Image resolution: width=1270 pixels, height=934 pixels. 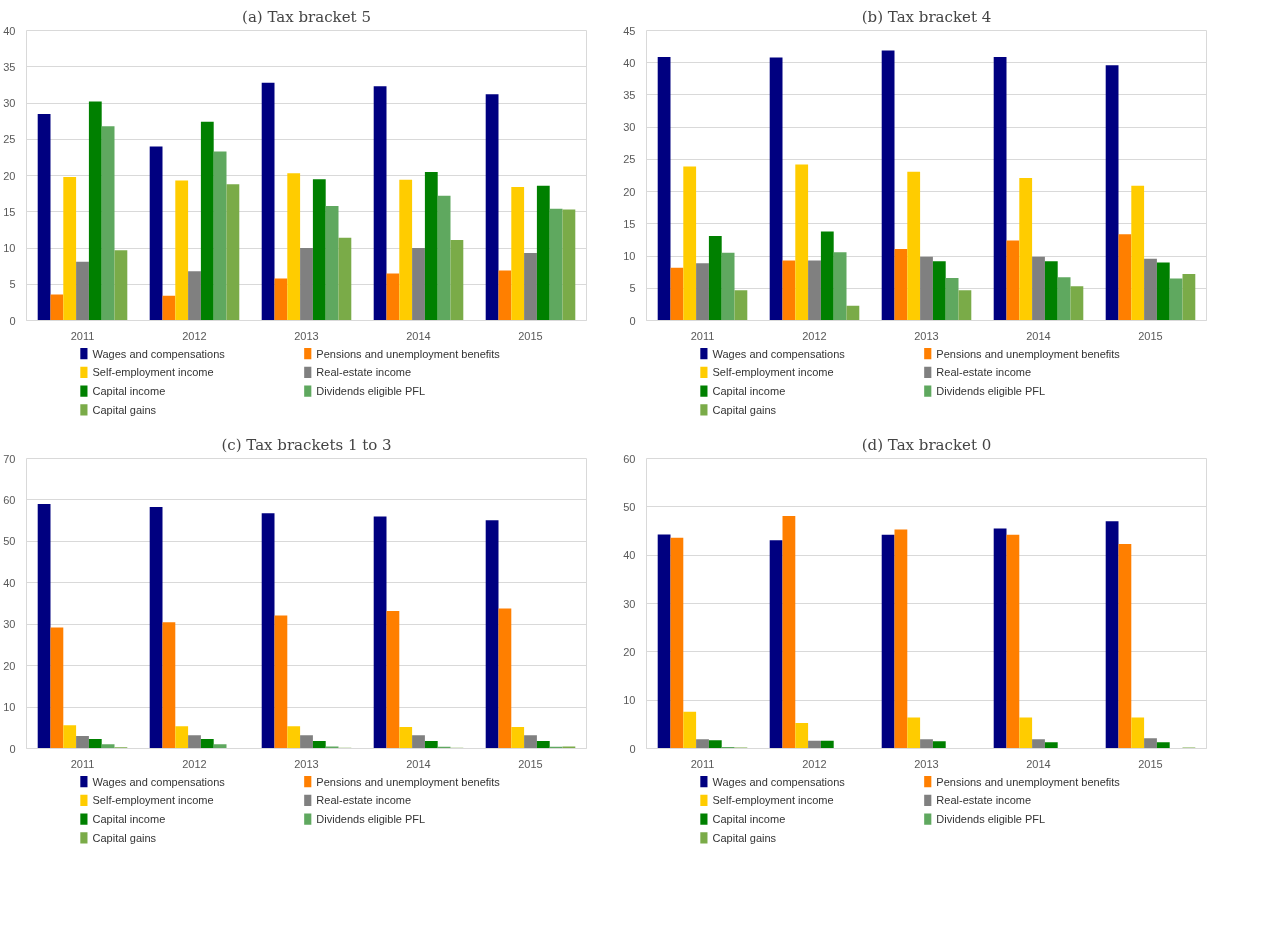 What do you see at coordinates (306, 16) in the screenshot?
I see `chart-title: (a) Tax bracket 5` at bounding box center [306, 16].